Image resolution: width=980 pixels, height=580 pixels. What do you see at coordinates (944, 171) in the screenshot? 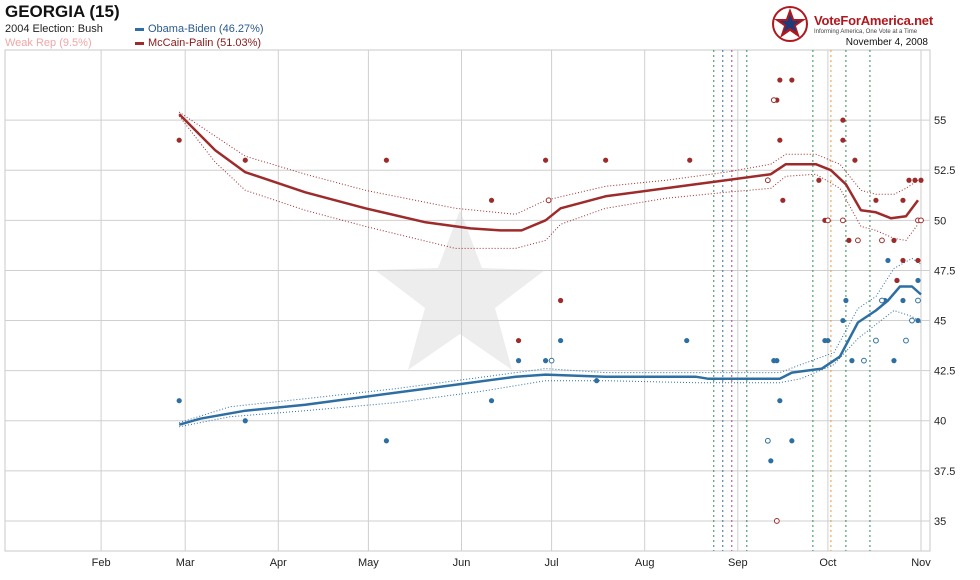
I see `y-tick-label: 52.5` at bounding box center [944, 171].